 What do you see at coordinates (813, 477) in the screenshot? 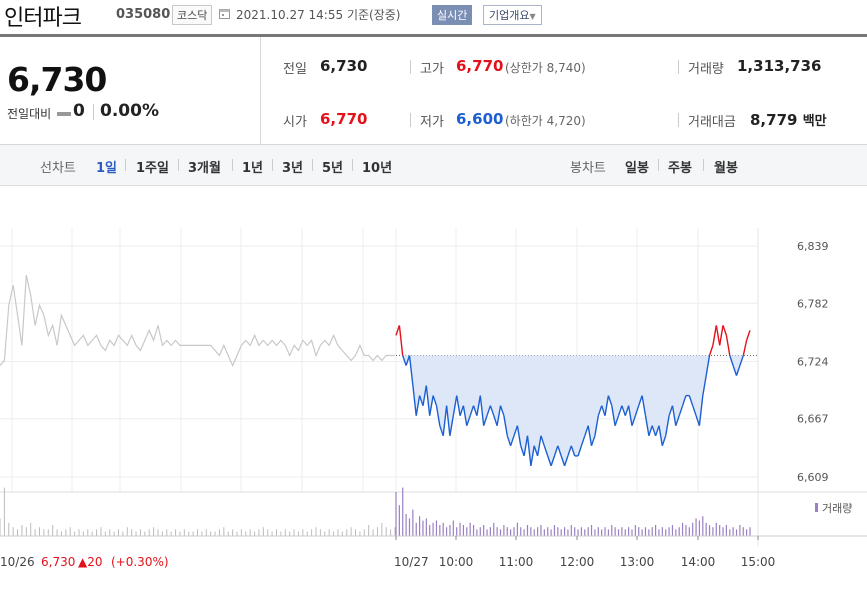
I see `y-tick-label: 6,609` at bounding box center [813, 477].